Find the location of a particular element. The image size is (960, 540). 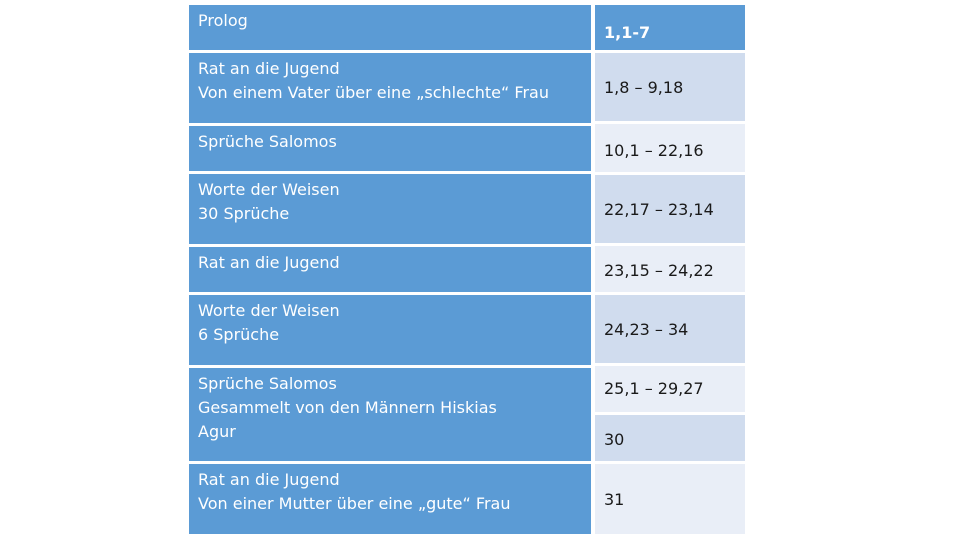

reference-cell: 25,1 – 29,27 is located at coordinates (670, 389).